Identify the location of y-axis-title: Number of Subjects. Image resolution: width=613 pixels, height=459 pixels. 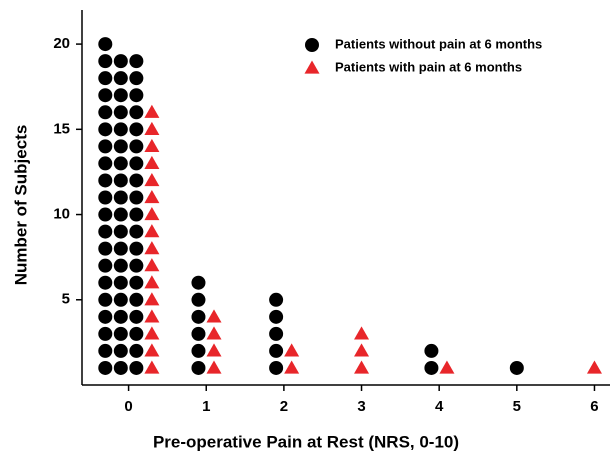
(20, 205).